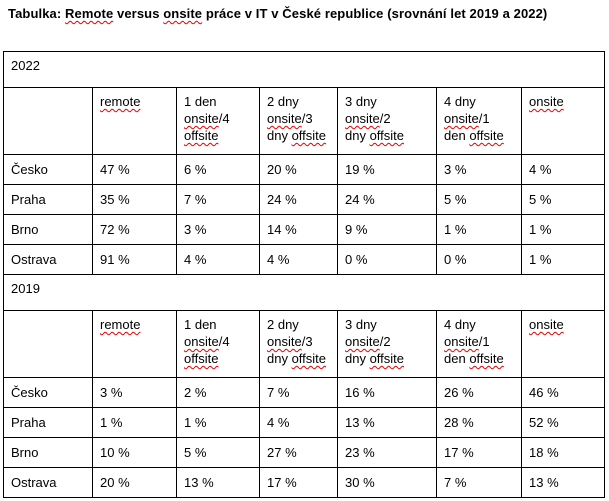 Image resolution: width=609 pixels, height=501 pixels. What do you see at coordinates (479, 392) in the screenshot?
I see `value-cell: 26 %` at bounding box center [479, 392].